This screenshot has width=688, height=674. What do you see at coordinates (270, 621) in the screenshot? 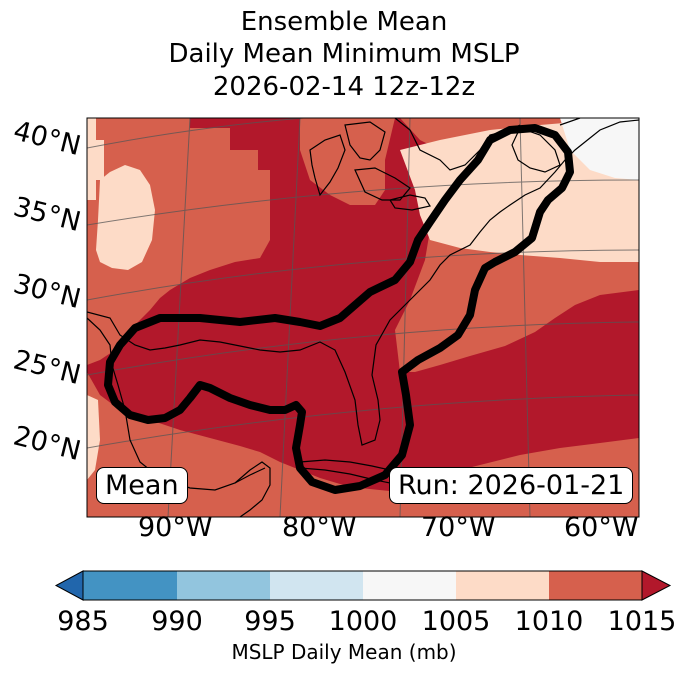
I see `colorbar-tick-995: 995` at bounding box center [270, 621].